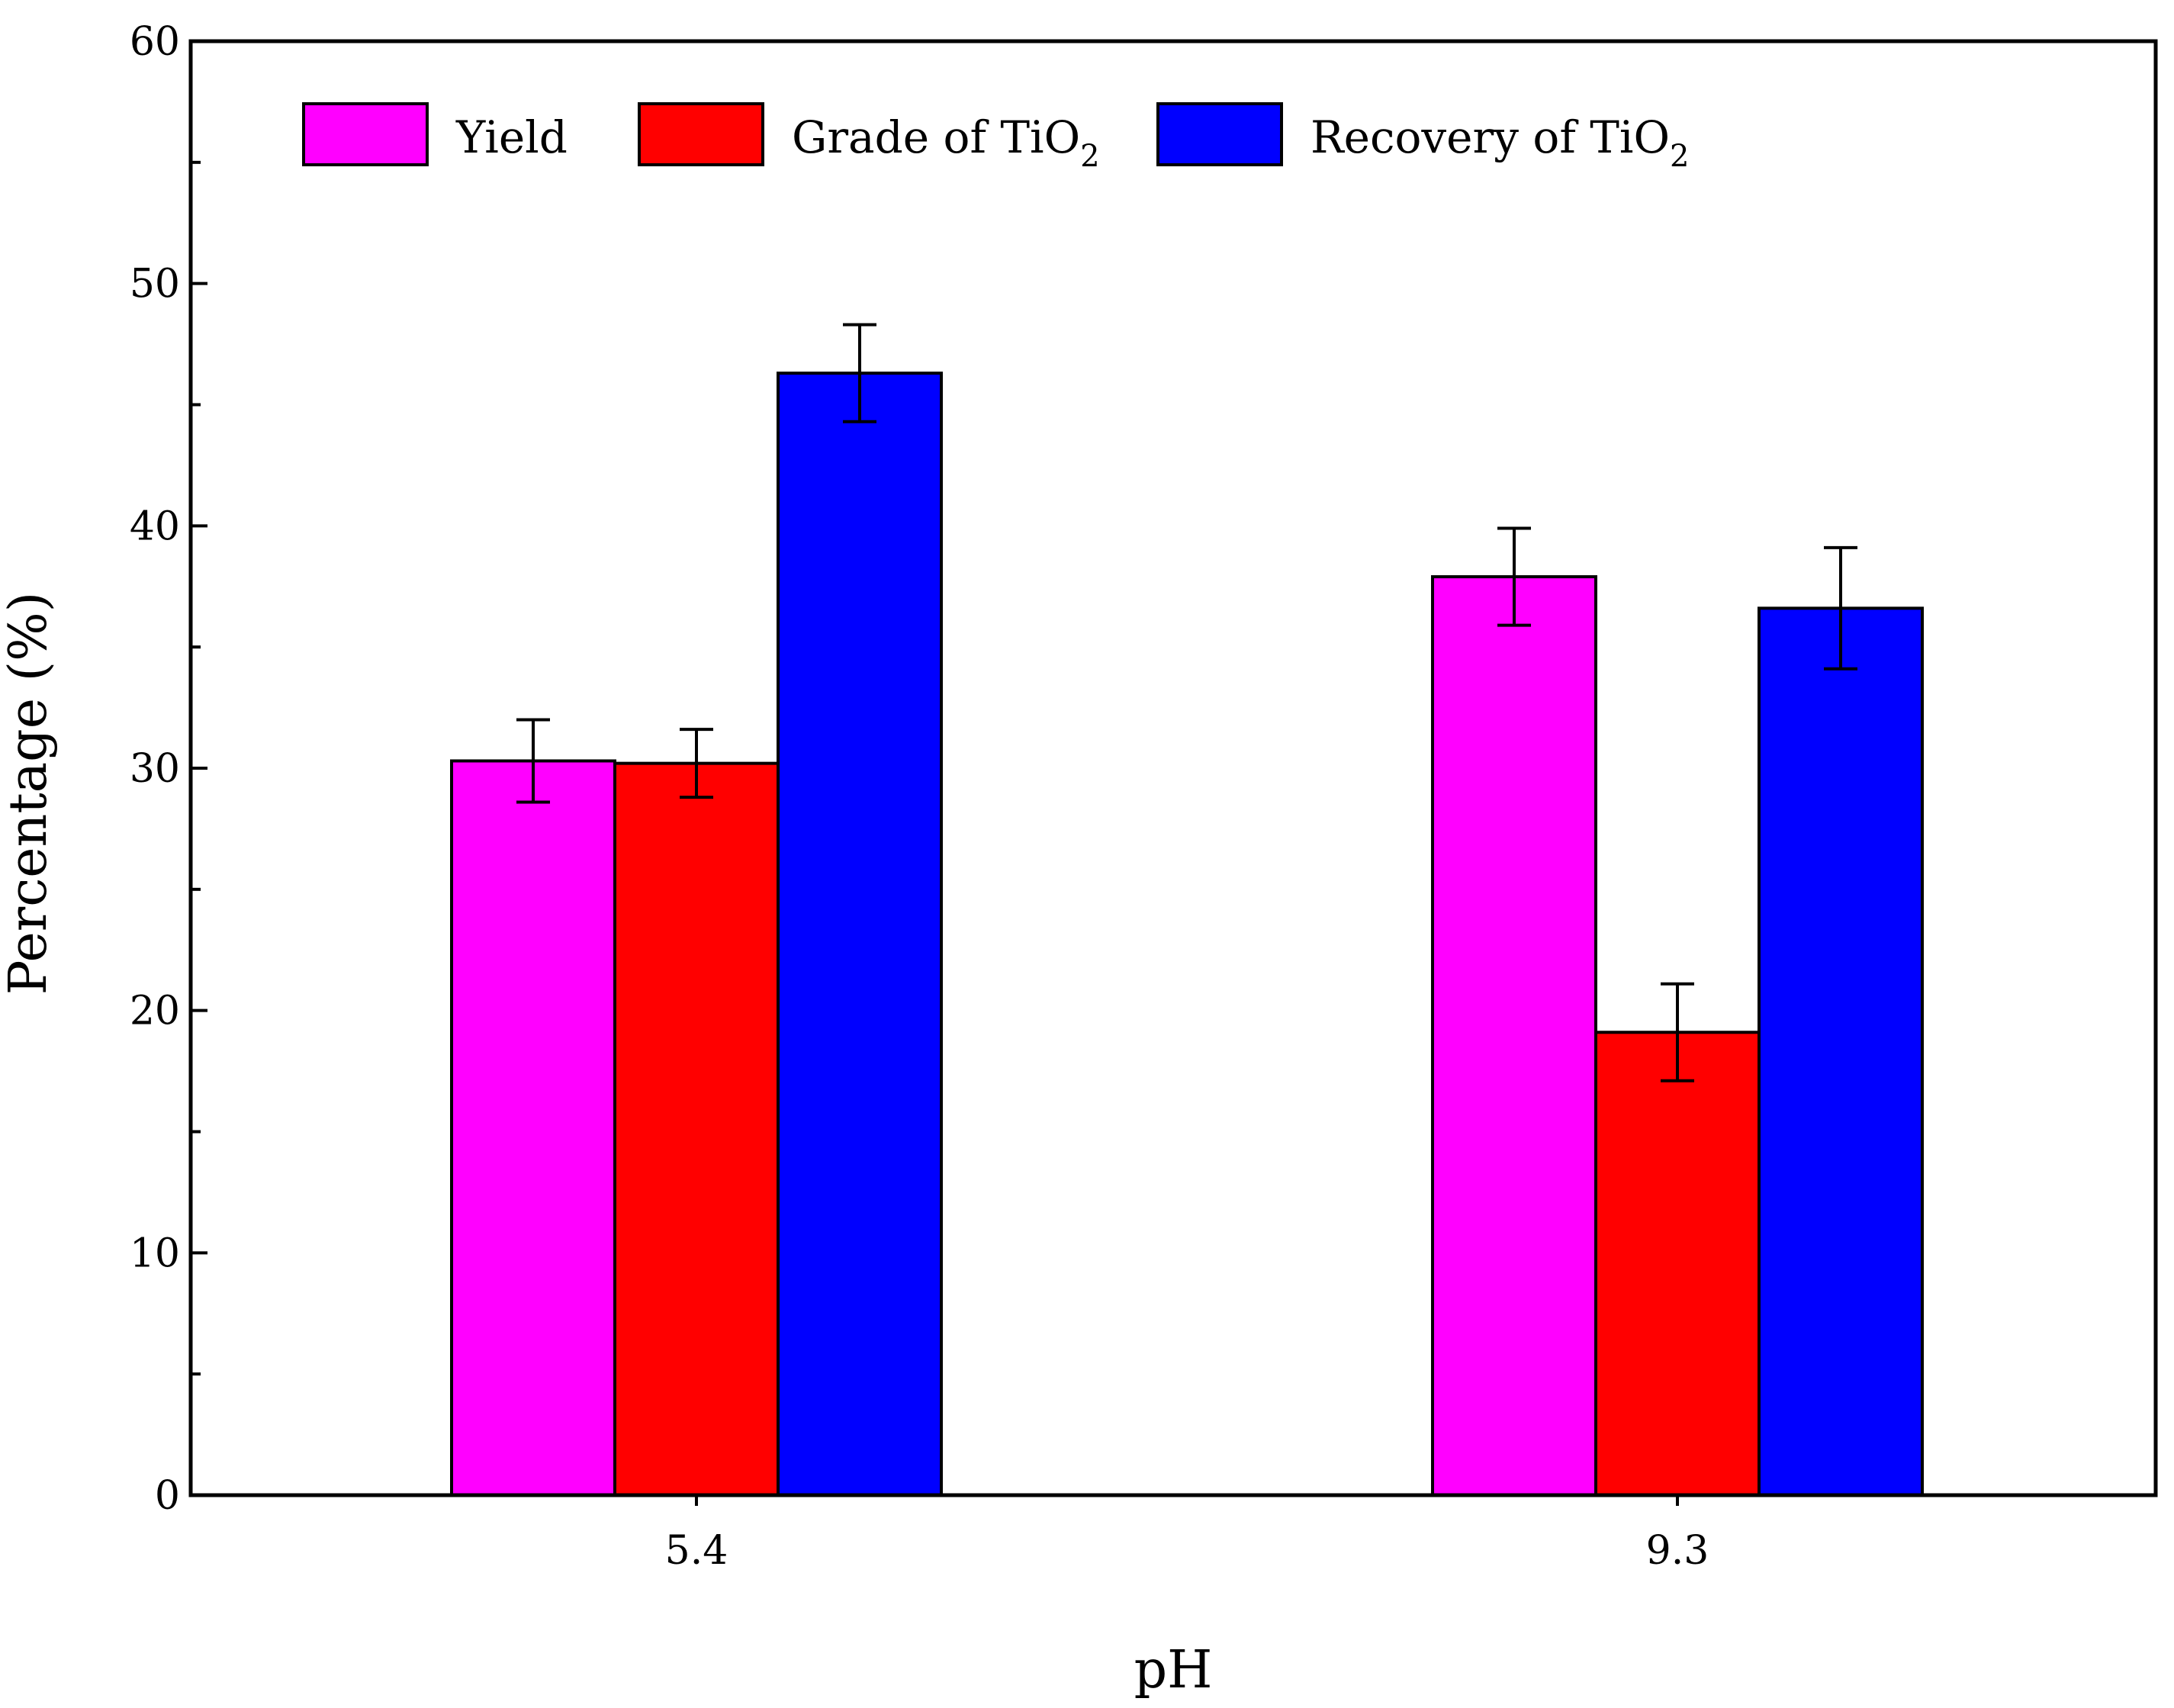 The height and width of the screenshot is (1708, 2174). Describe the element at coordinates (936, 137) in the screenshot. I see `legend-label-main: Grade of TiO` at that location.